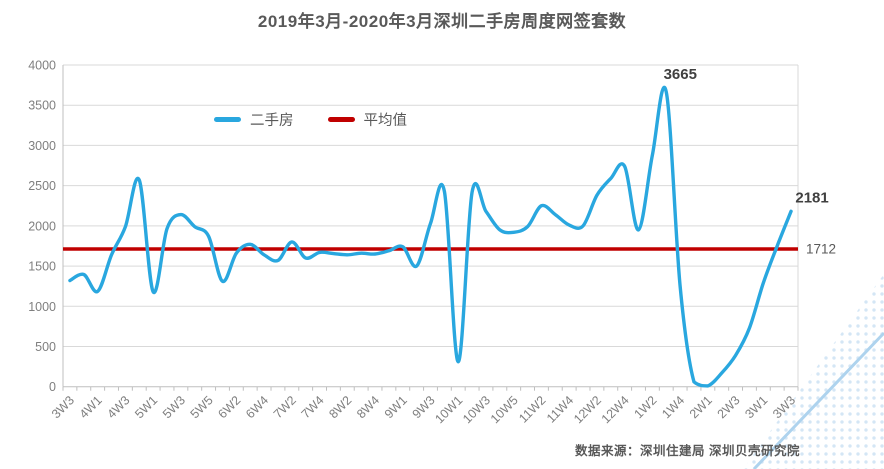 The height and width of the screenshot is (469, 884). What do you see at coordinates (821, 249) in the screenshot?
I see `annotation-average-value: 1712` at bounding box center [821, 249].